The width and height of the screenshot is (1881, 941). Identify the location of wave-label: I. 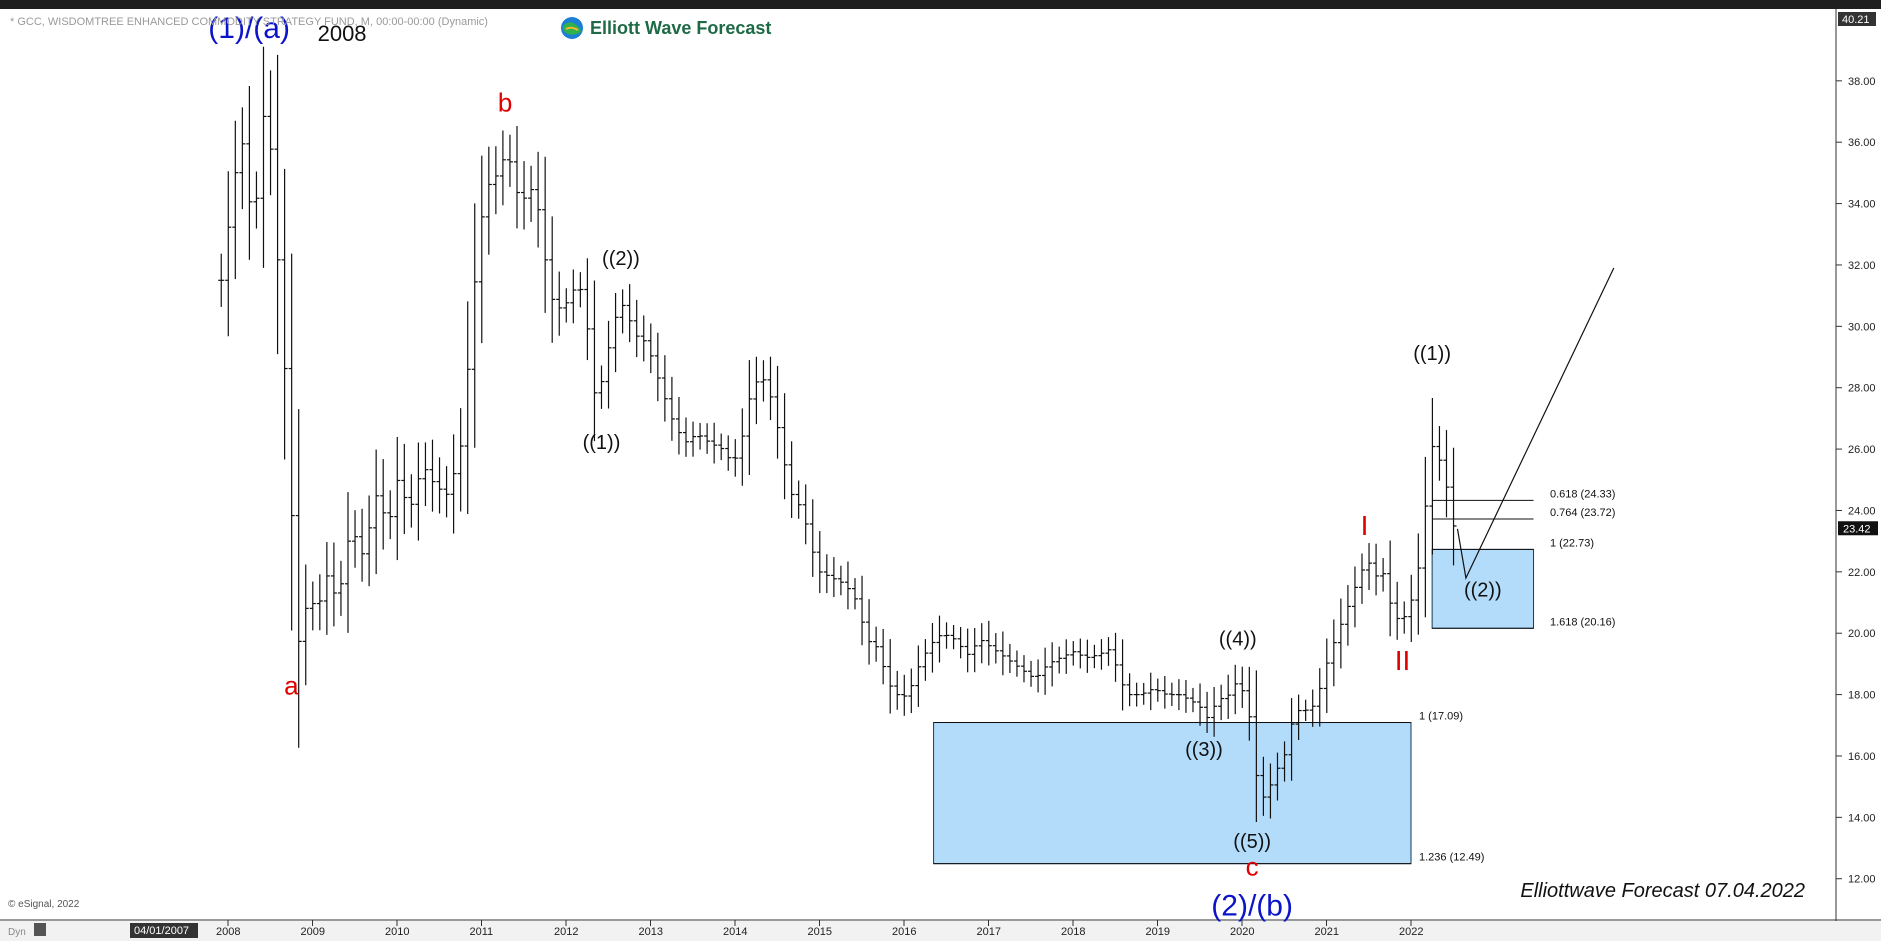
(1365, 525).